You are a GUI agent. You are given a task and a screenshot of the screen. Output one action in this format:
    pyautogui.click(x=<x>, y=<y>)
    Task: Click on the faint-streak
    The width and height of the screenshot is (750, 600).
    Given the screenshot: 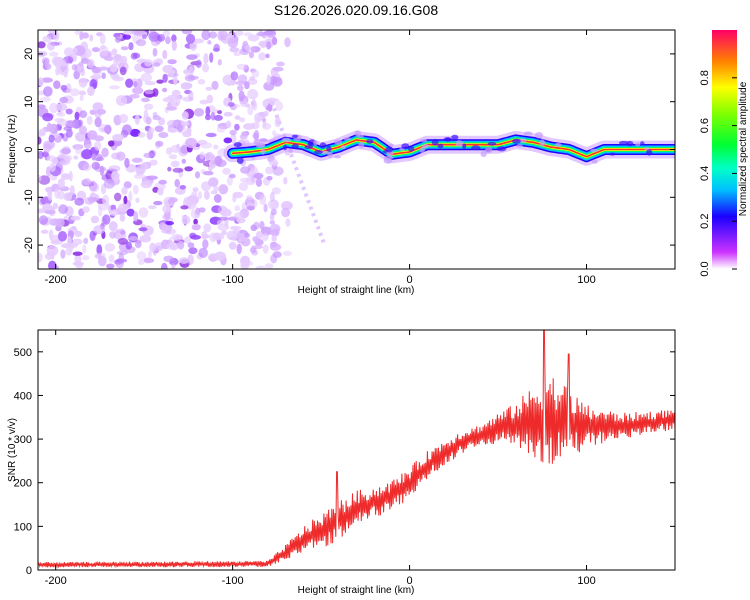 What is the action you would take?
    pyautogui.click(x=298, y=173)
    